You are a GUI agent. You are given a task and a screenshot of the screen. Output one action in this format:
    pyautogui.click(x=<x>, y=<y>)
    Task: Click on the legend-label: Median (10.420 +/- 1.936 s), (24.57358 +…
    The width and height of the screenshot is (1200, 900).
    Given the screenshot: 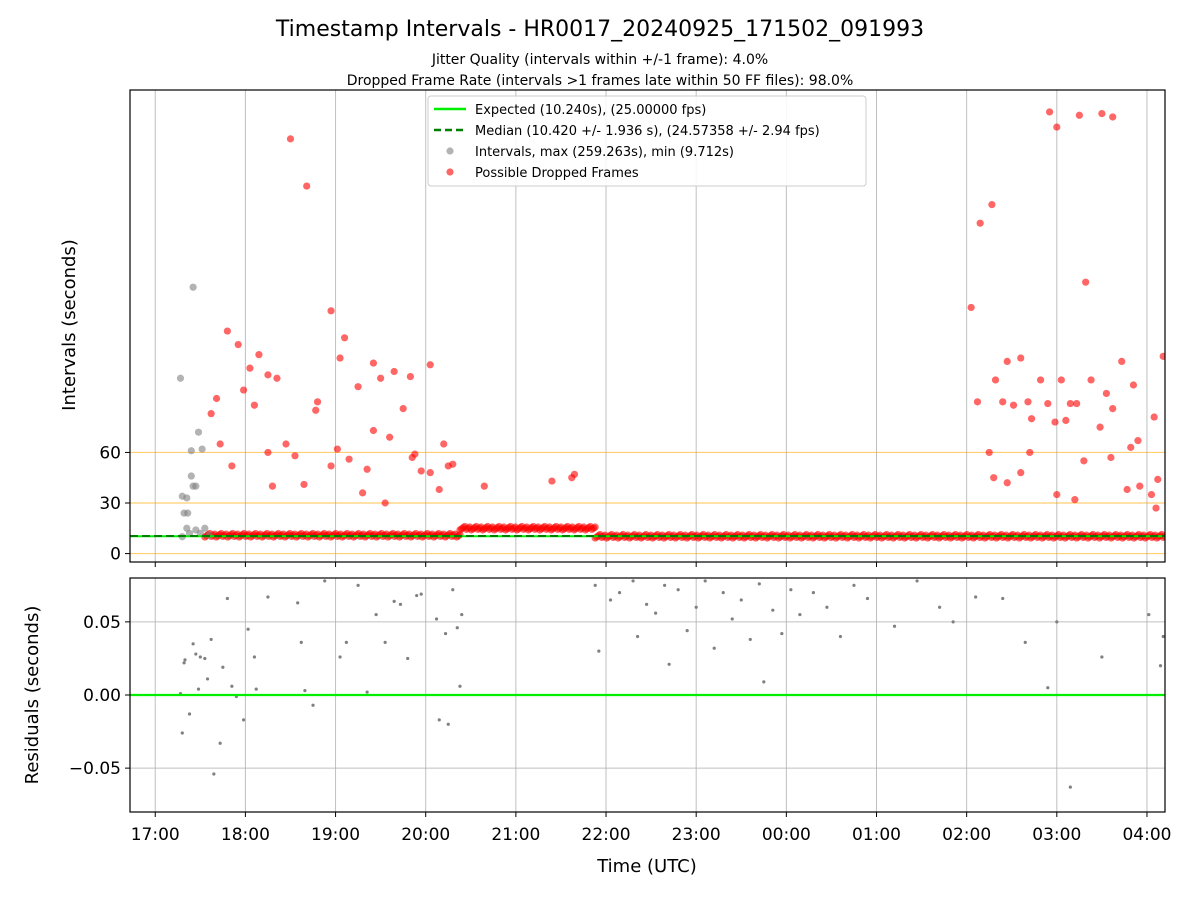 What is the action you would take?
    pyautogui.click(x=647, y=131)
    